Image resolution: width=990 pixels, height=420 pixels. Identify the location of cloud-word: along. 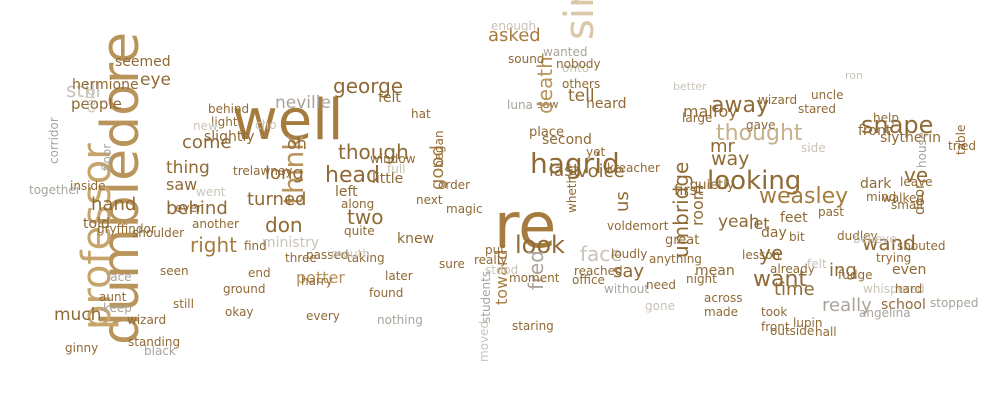
(358, 204).